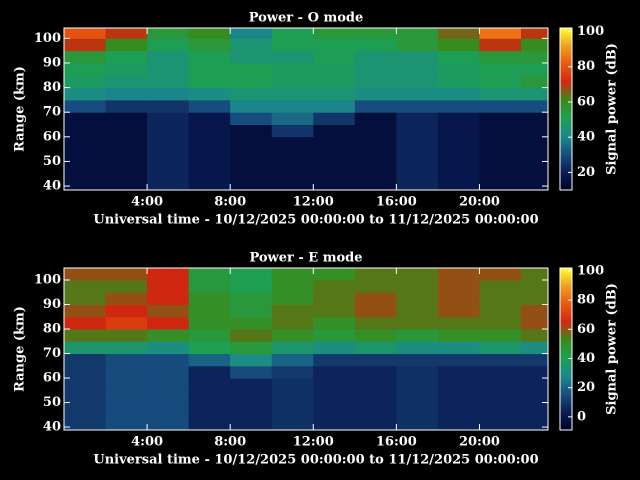 Image resolution: width=640 pixels, height=480 pixels. I want to click on colorbar-tick-label: 20, so click(586, 172).